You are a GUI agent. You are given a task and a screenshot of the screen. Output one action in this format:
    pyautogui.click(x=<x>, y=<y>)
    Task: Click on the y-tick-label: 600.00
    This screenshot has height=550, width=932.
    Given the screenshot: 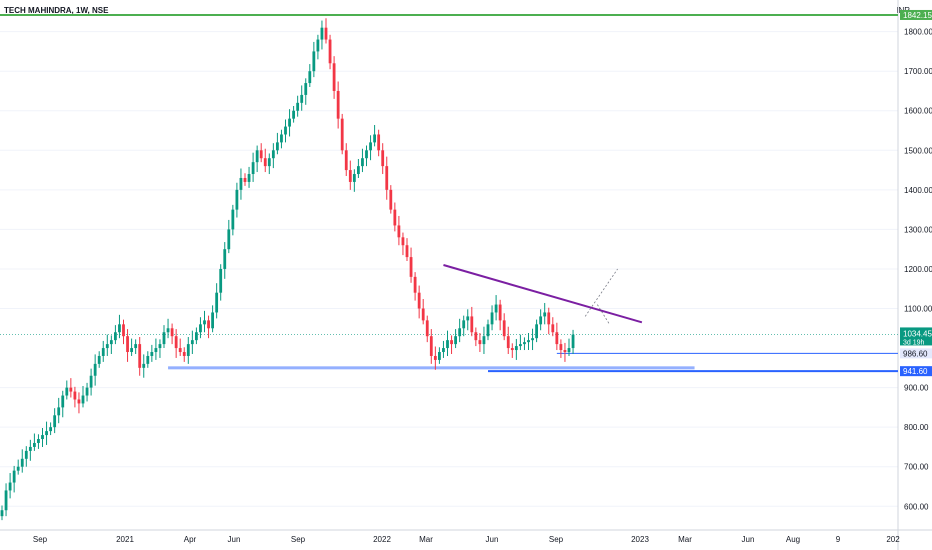 What is the action you would take?
    pyautogui.click(x=916, y=506)
    